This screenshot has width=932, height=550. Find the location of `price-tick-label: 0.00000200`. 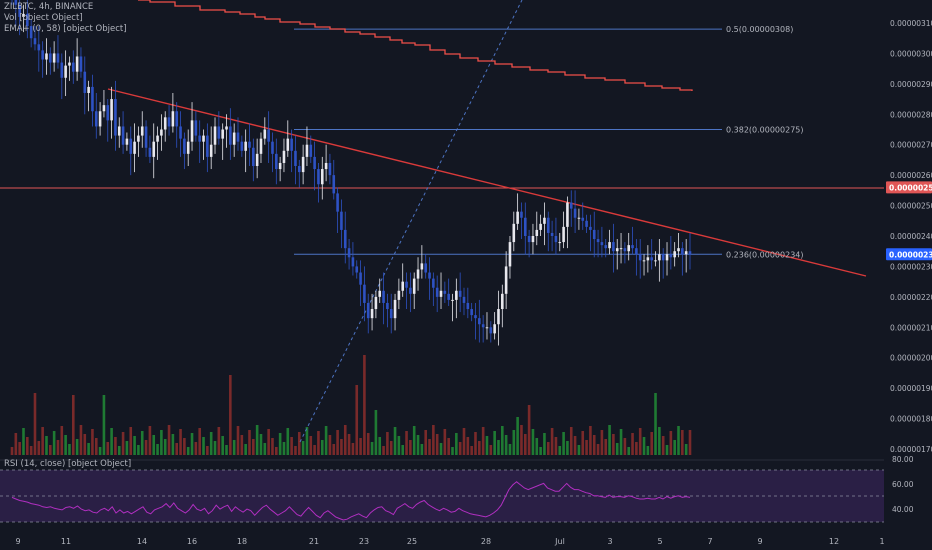

price-tick-label: 0.00000200 is located at coordinates (911, 358).